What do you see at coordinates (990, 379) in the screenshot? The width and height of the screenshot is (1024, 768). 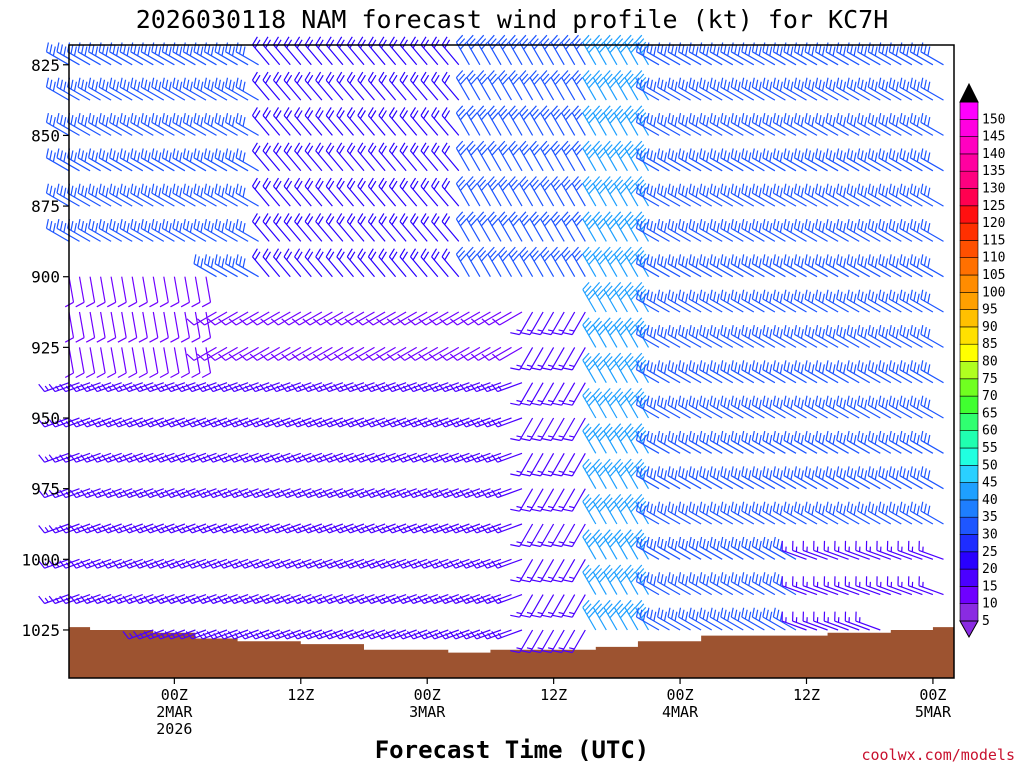 I see `colorbar-label: 75` at bounding box center [990, 379].